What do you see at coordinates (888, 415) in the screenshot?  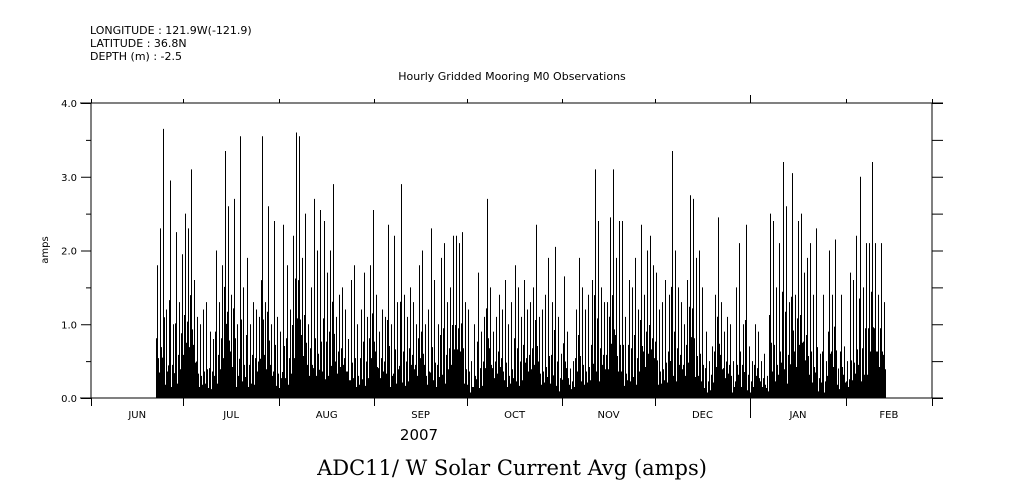 I see `x-tick-label: FEB` at bounding box center [888, 415].